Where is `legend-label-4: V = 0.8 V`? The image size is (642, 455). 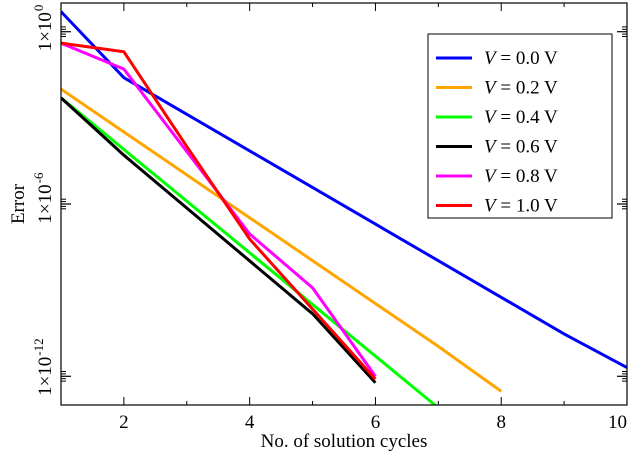 legend-label-4: V = 0.8 V is located at coordinates (521, 176).